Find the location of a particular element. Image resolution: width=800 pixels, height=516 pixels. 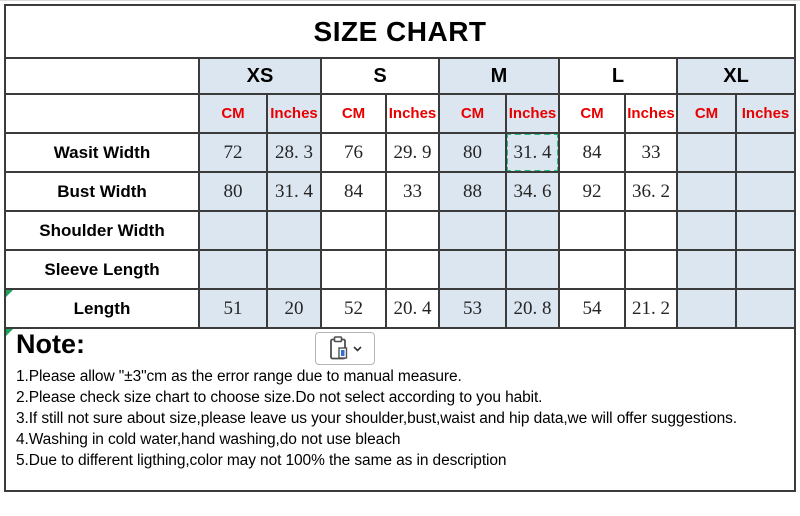

sheet-gridline is located at coordinates (400, 0).